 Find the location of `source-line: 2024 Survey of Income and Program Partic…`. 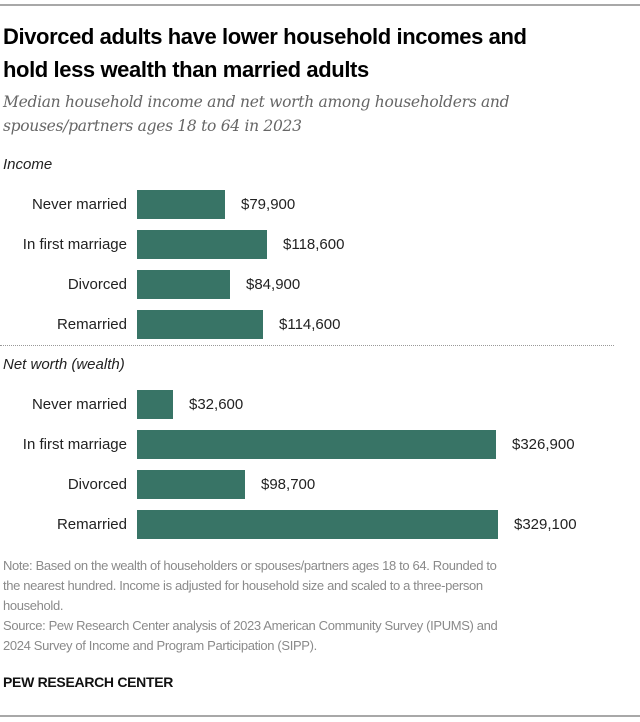

source-line: 2024 Survey of Income and Program Partic… is located at coordinates (160, 645).